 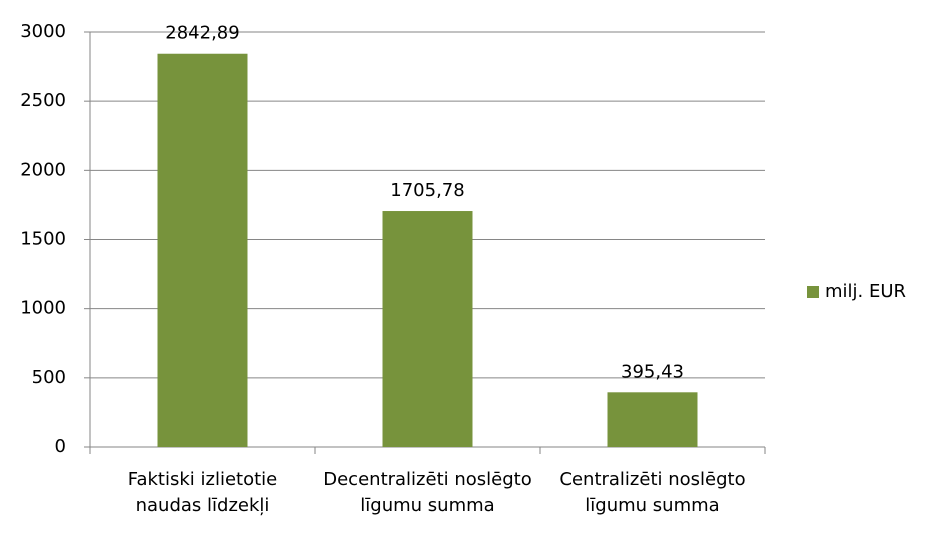 I want to click on y-tick-label: 2500, so click(x=43, y=100).